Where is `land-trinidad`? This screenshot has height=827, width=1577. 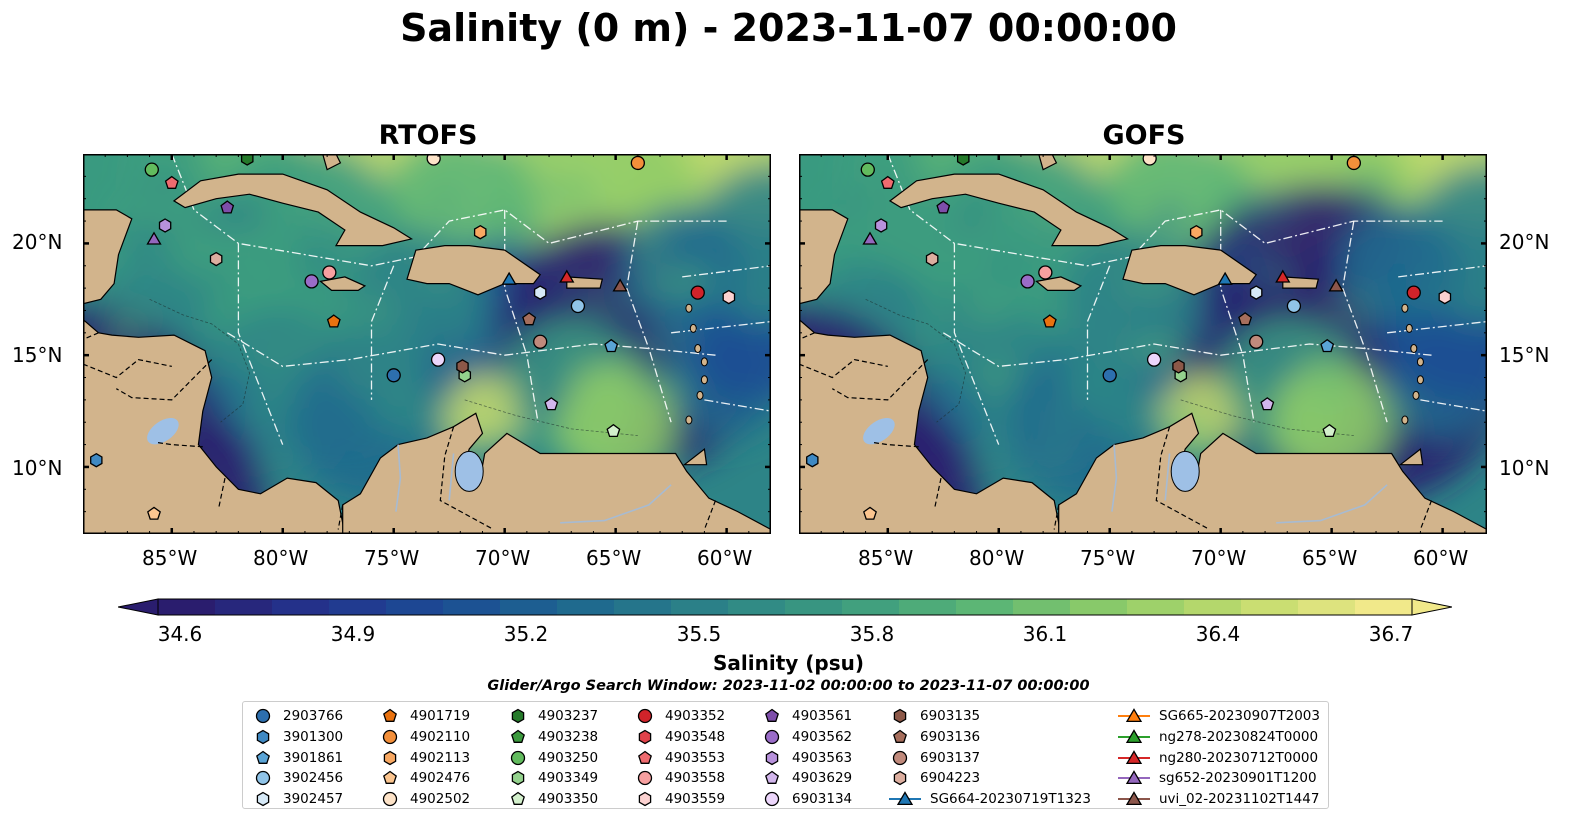
land-trinidad is located at coordinates (1411, 456).